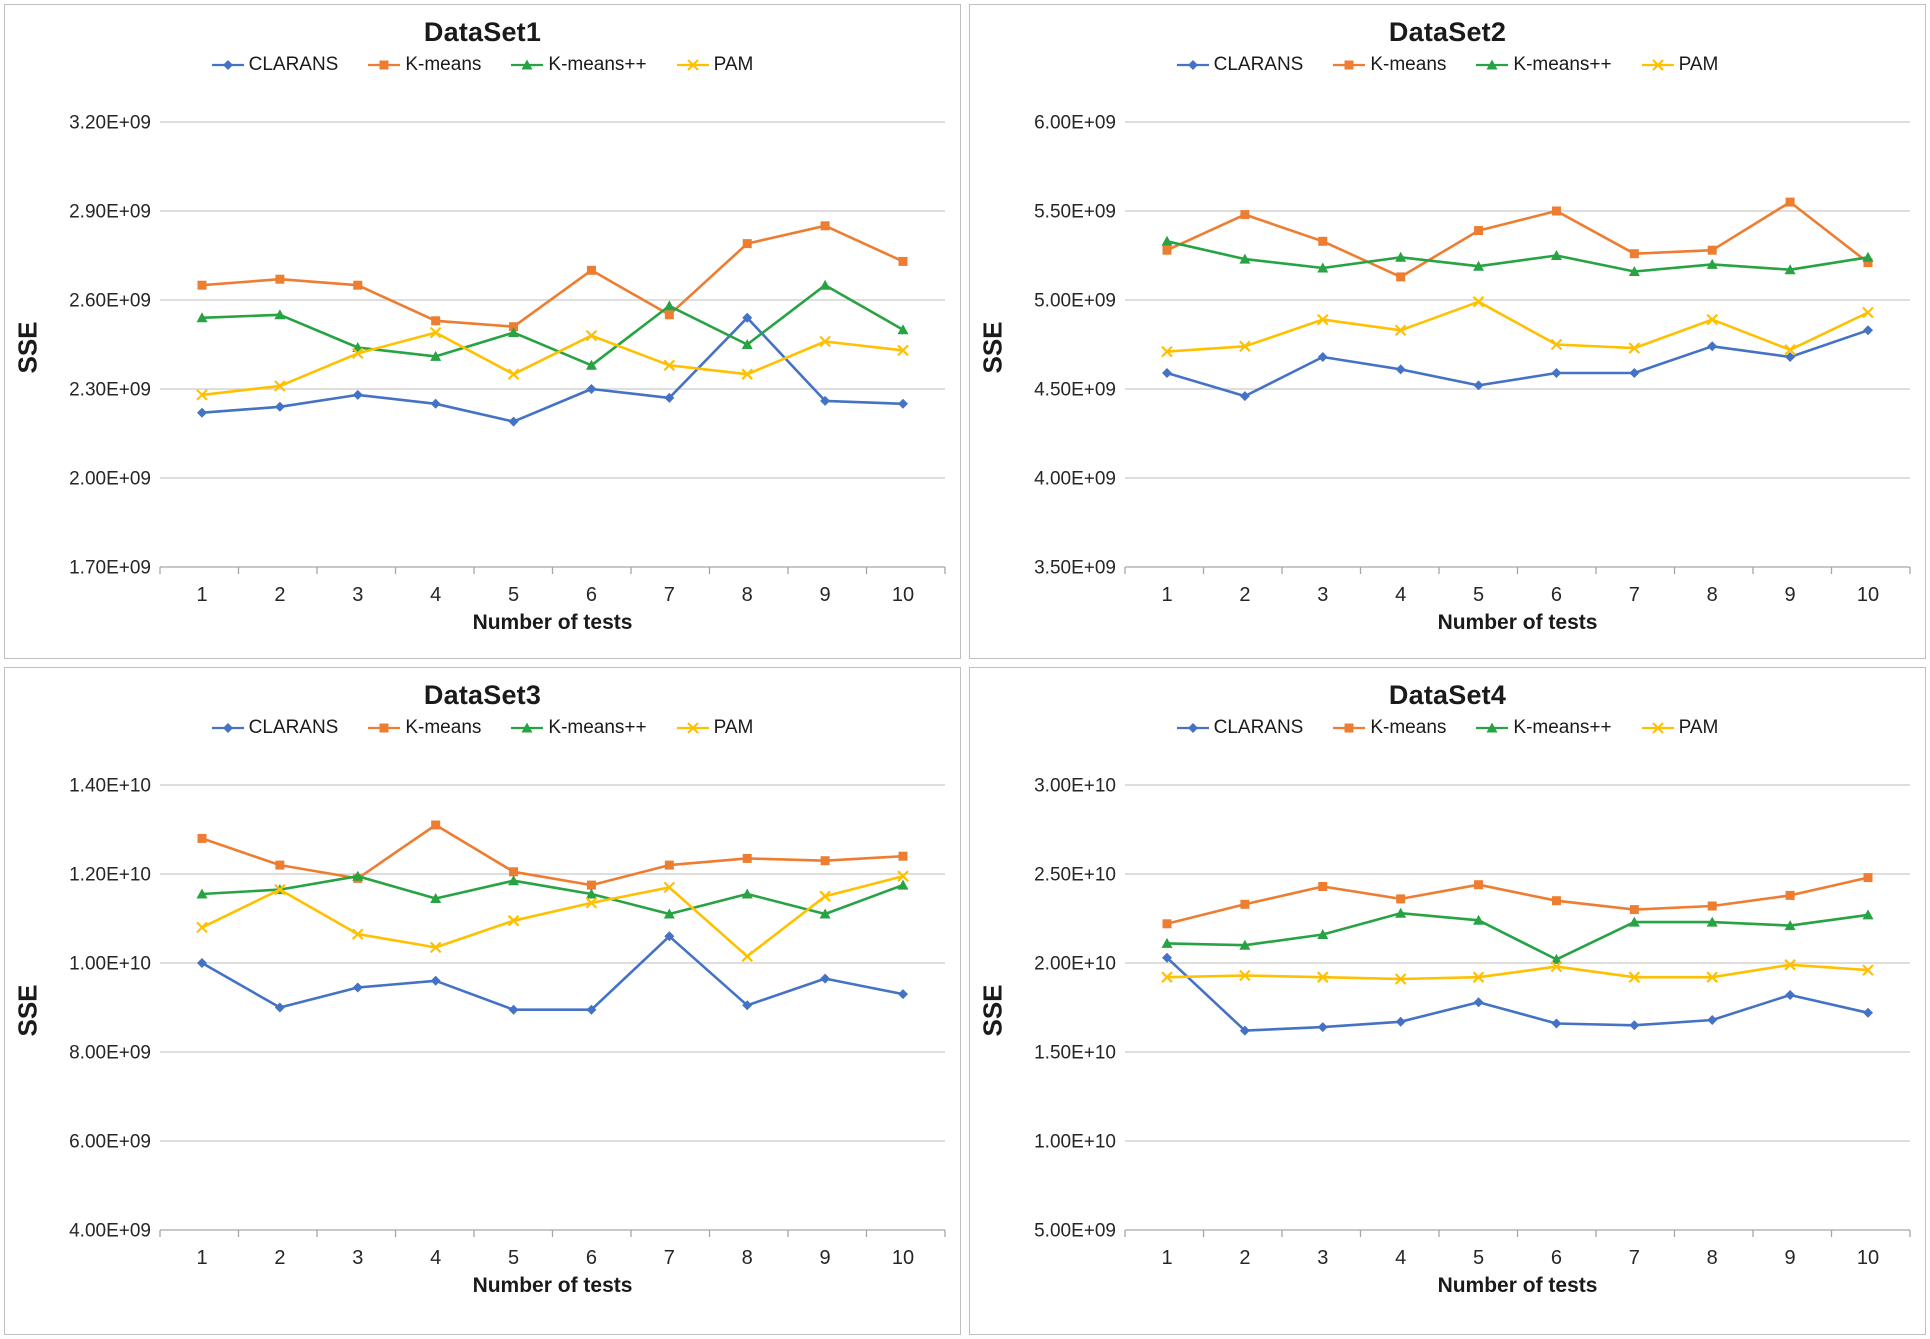 The image size is (1930, 1339). What do you see at coordinates (110, 568) in the screenshot?
I see `y-tick-label: 1.70E+09` at bounding box center [110, 568].